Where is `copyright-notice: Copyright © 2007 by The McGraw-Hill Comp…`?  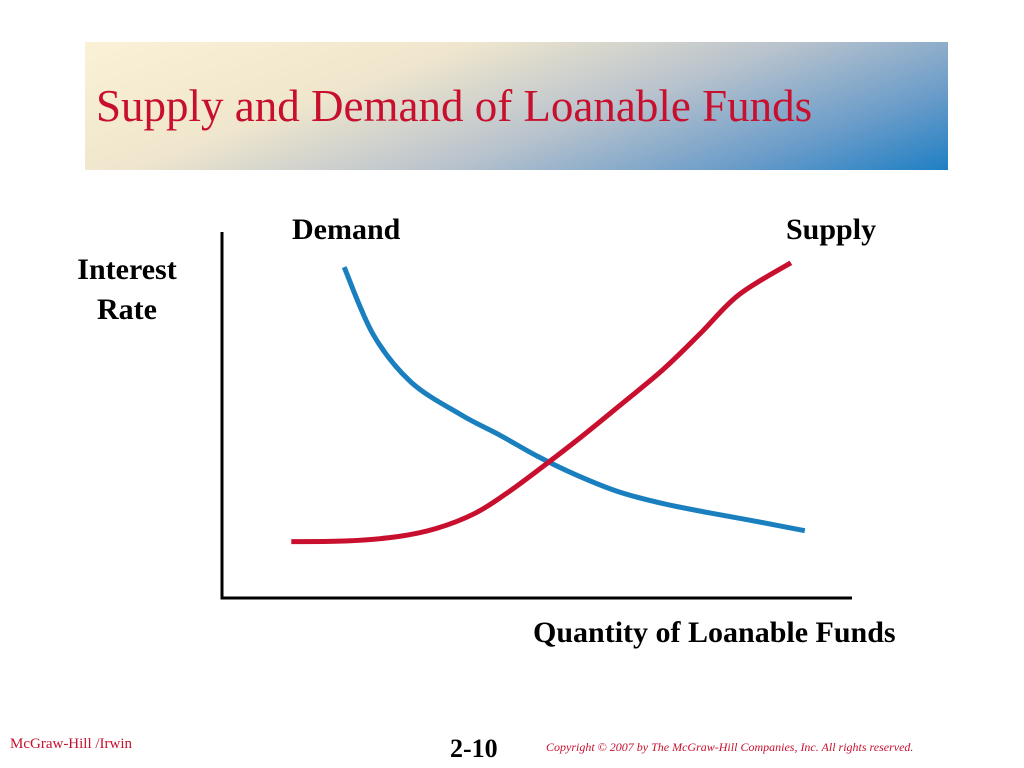 copyright-notice: Copyright © 2007 by The McGraw-Hill Comp… is located at coordinates (730, 747).